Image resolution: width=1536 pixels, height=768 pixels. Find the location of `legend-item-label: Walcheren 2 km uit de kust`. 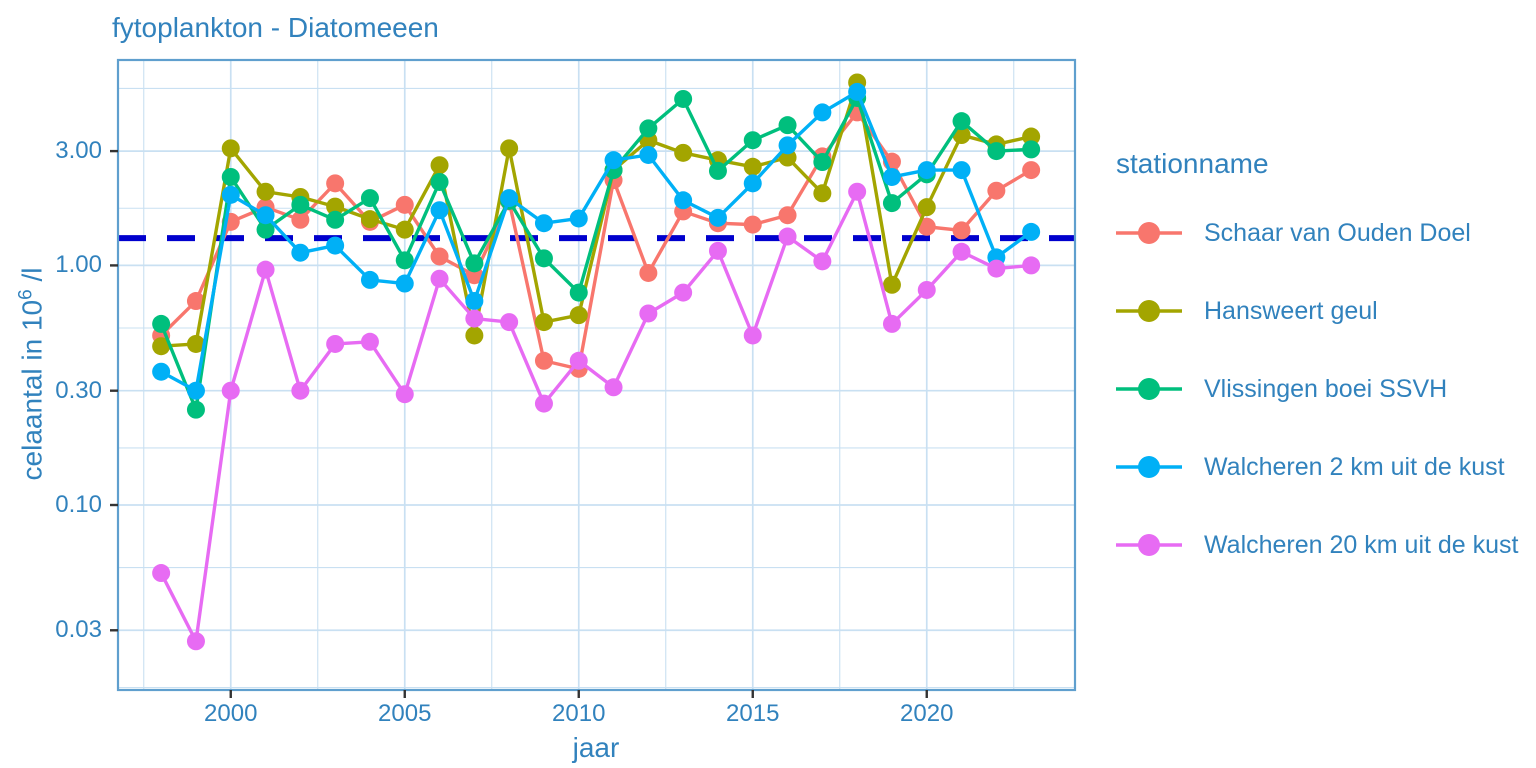

legend-item-label: Walcheren 2 km uit de kust is located at coordinates (1354, 466).